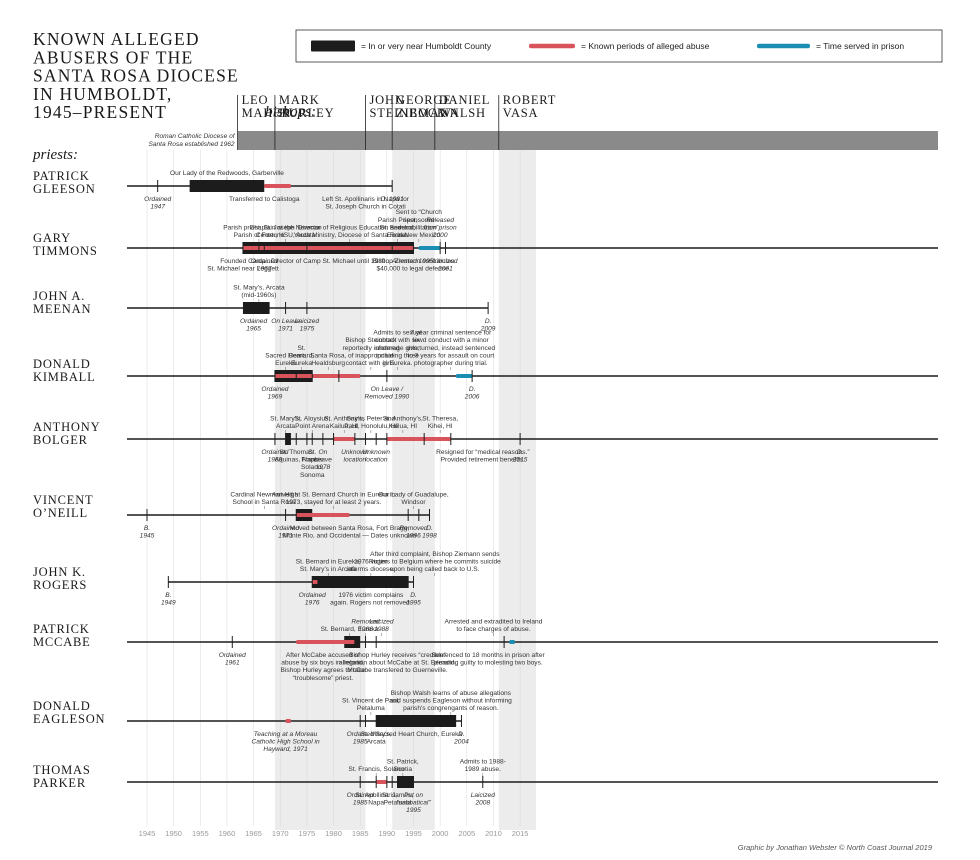  I want to click on diocese-note-line: Santa Rosa established 1962, so click(191, 144).